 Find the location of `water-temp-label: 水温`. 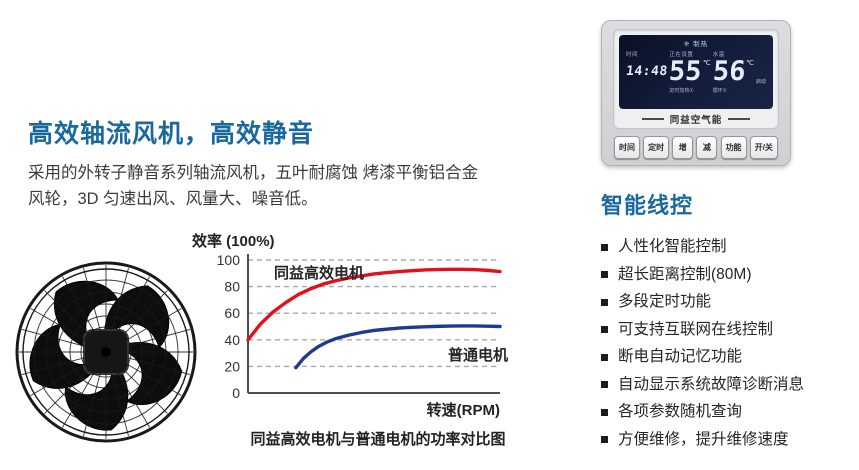

water-temp-label: 水温 is located at coordinates (718, 55).